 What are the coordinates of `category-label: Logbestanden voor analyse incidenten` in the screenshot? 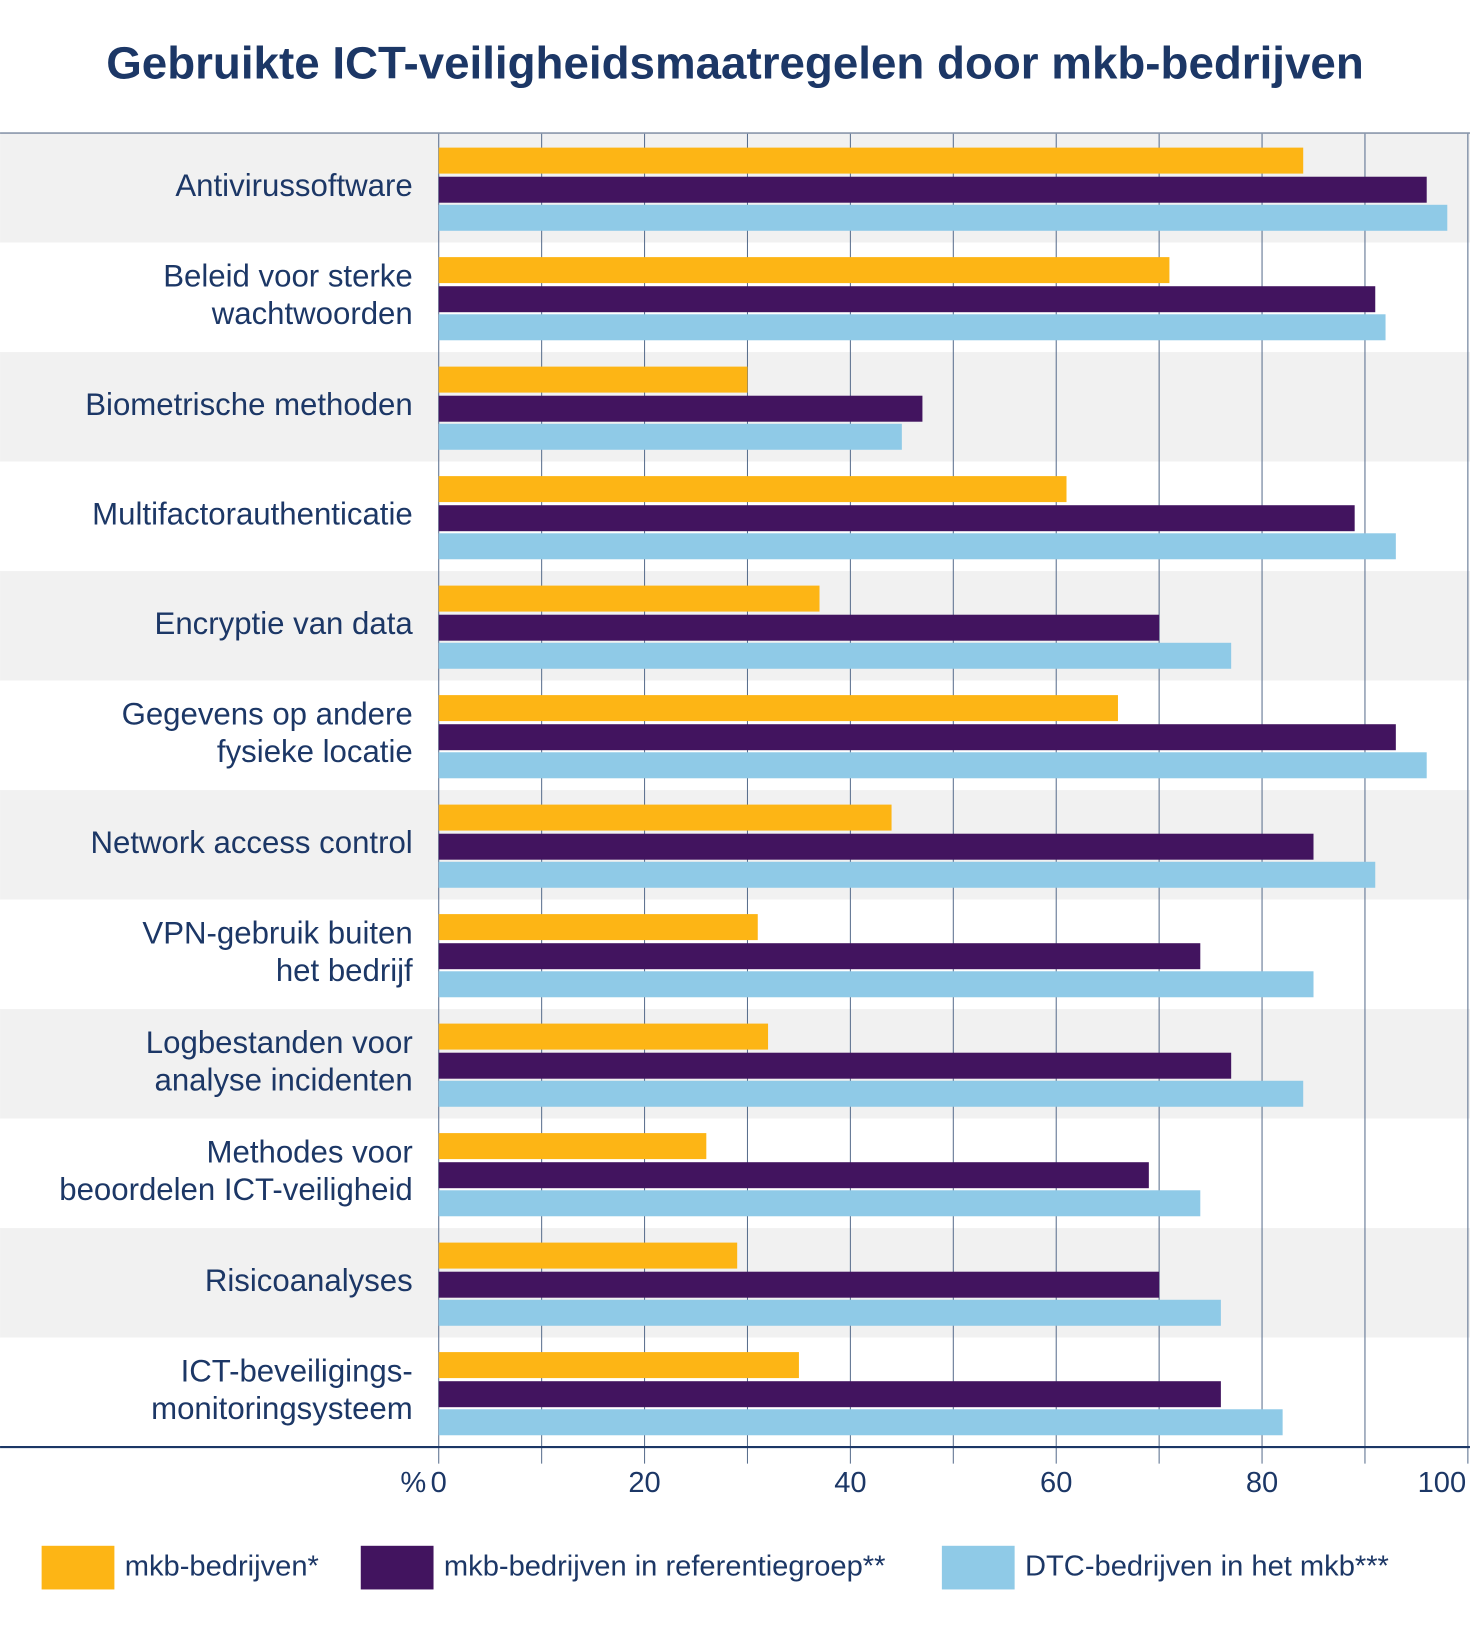 It's located at (279, 1061).